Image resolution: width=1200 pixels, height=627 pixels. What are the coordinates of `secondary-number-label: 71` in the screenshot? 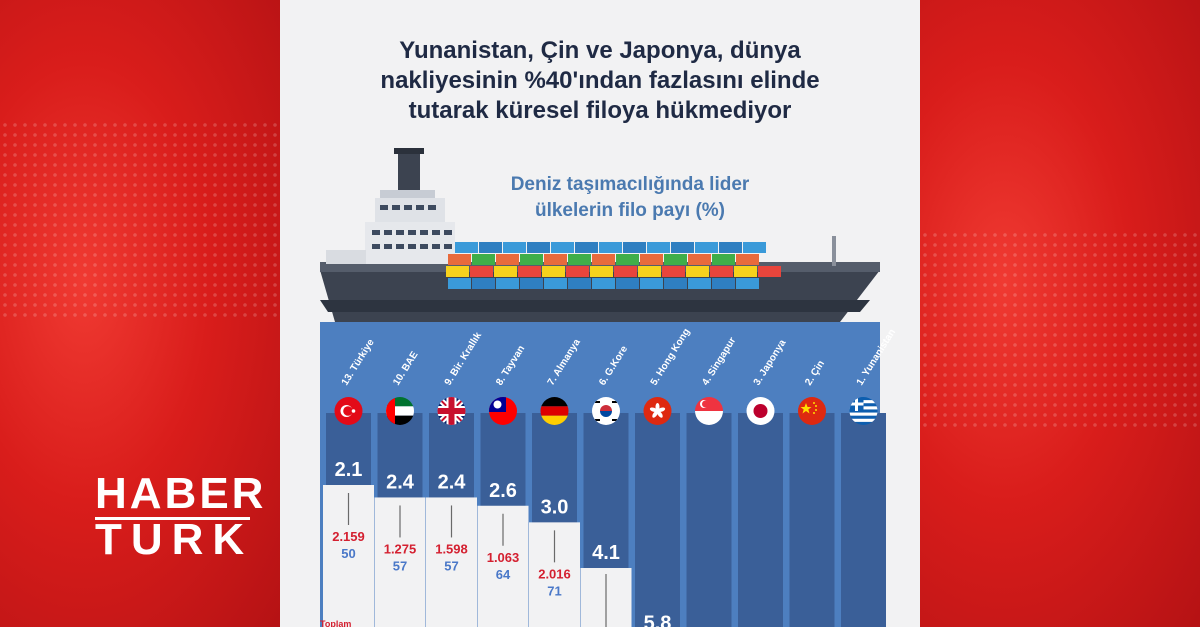 It's located at (554, 590).